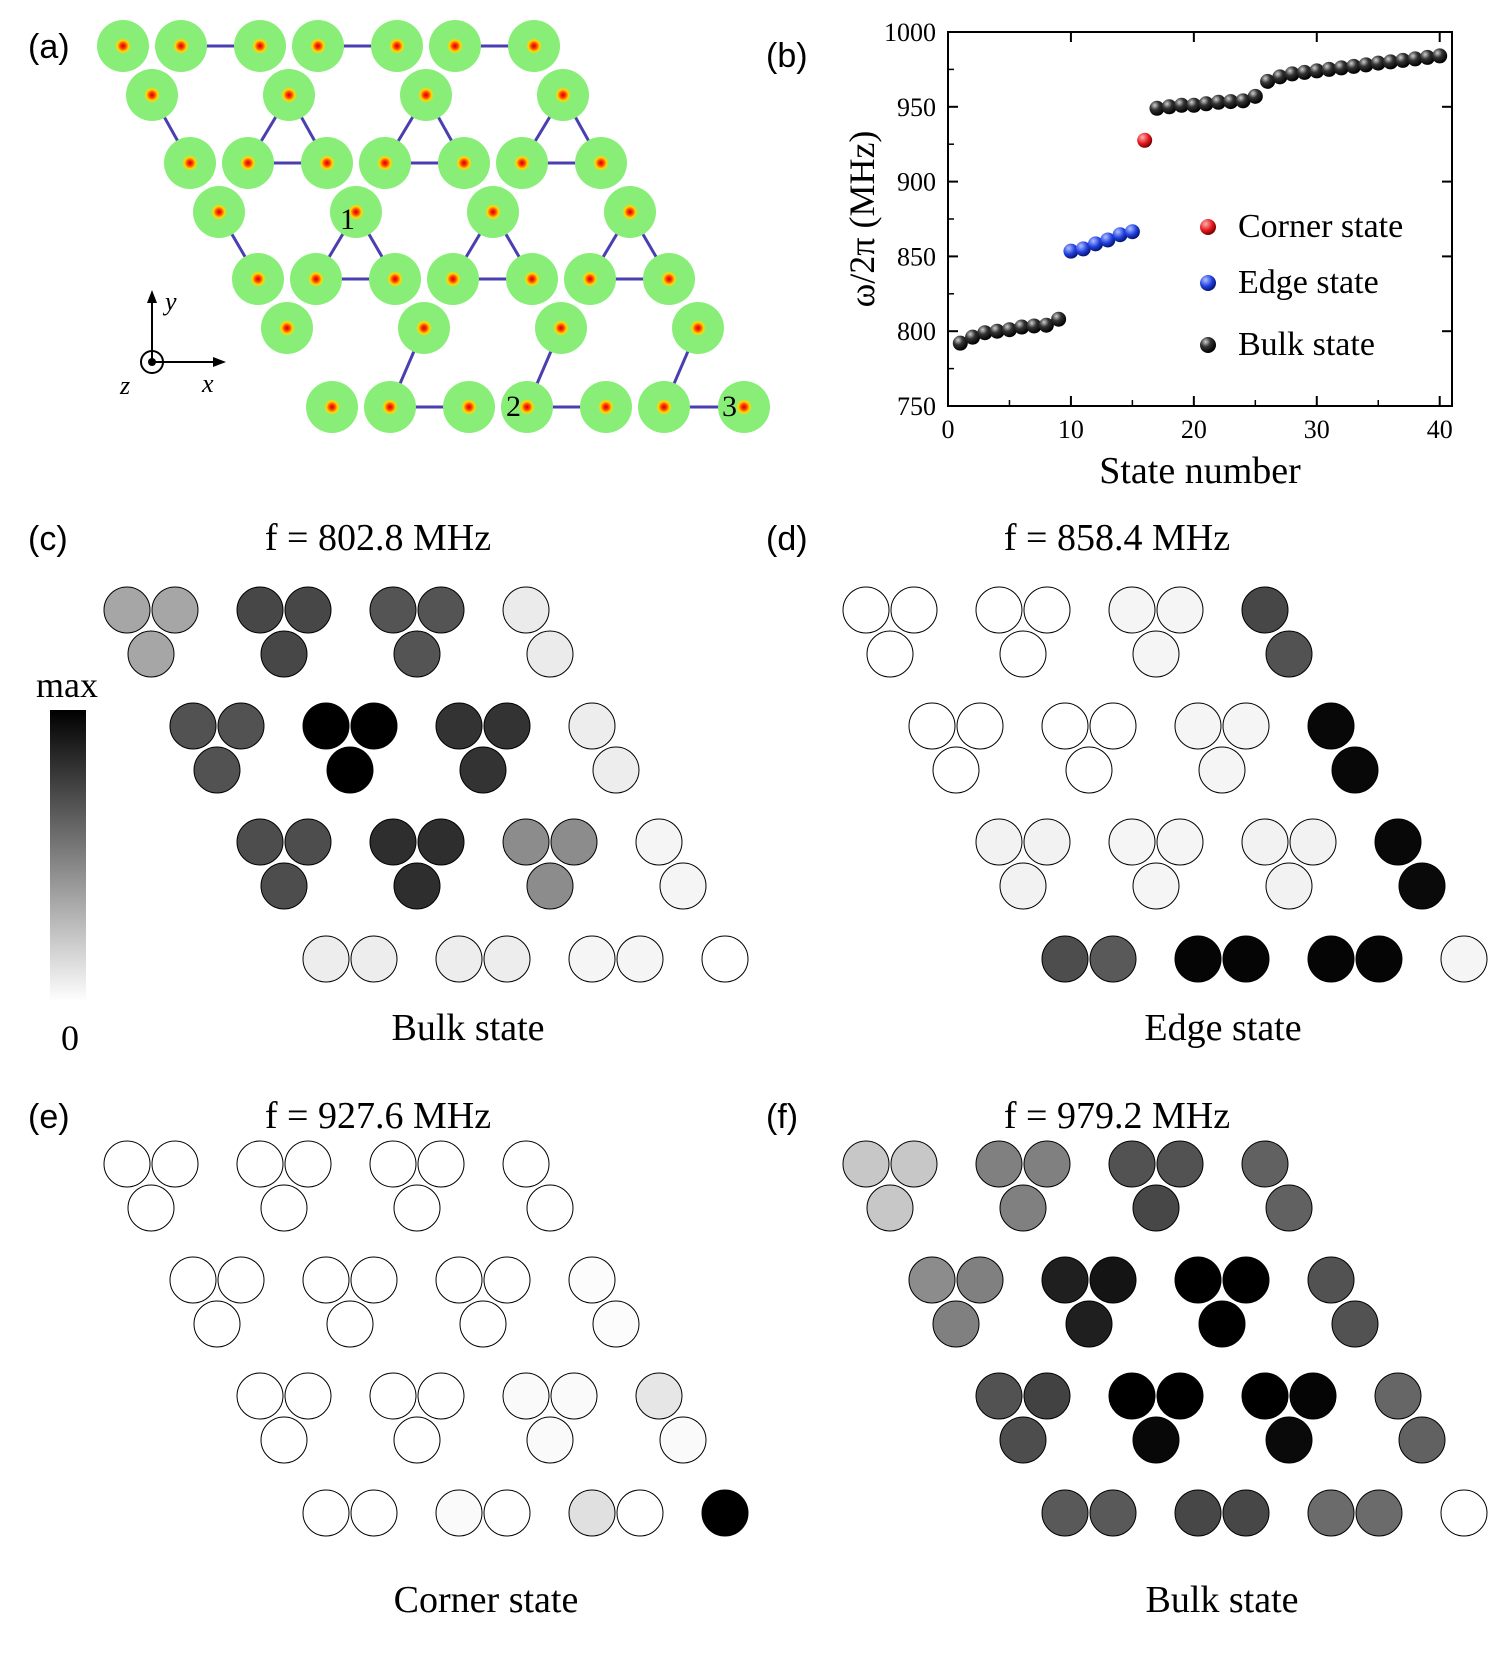  I want to click on colorbar-max-label: max, so click(67, 685).